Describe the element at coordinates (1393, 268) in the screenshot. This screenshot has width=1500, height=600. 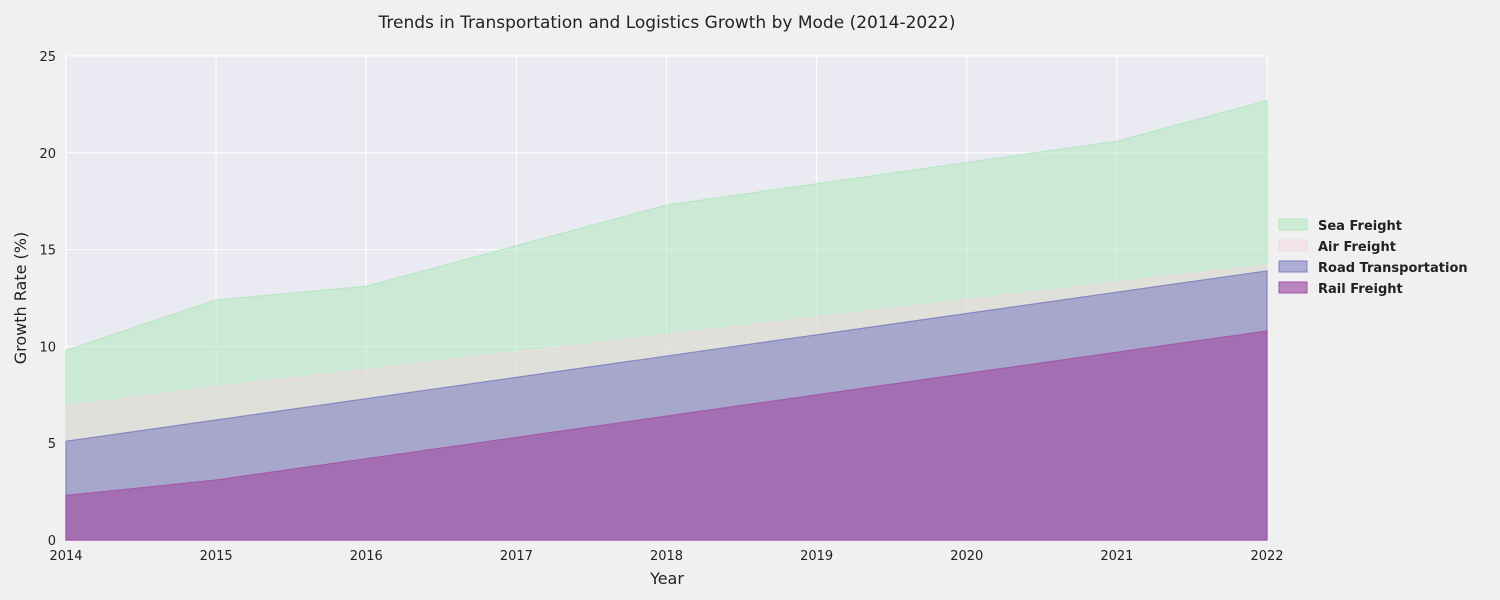
I see `legend-label-road-transportation: Road Transportation` at that location.